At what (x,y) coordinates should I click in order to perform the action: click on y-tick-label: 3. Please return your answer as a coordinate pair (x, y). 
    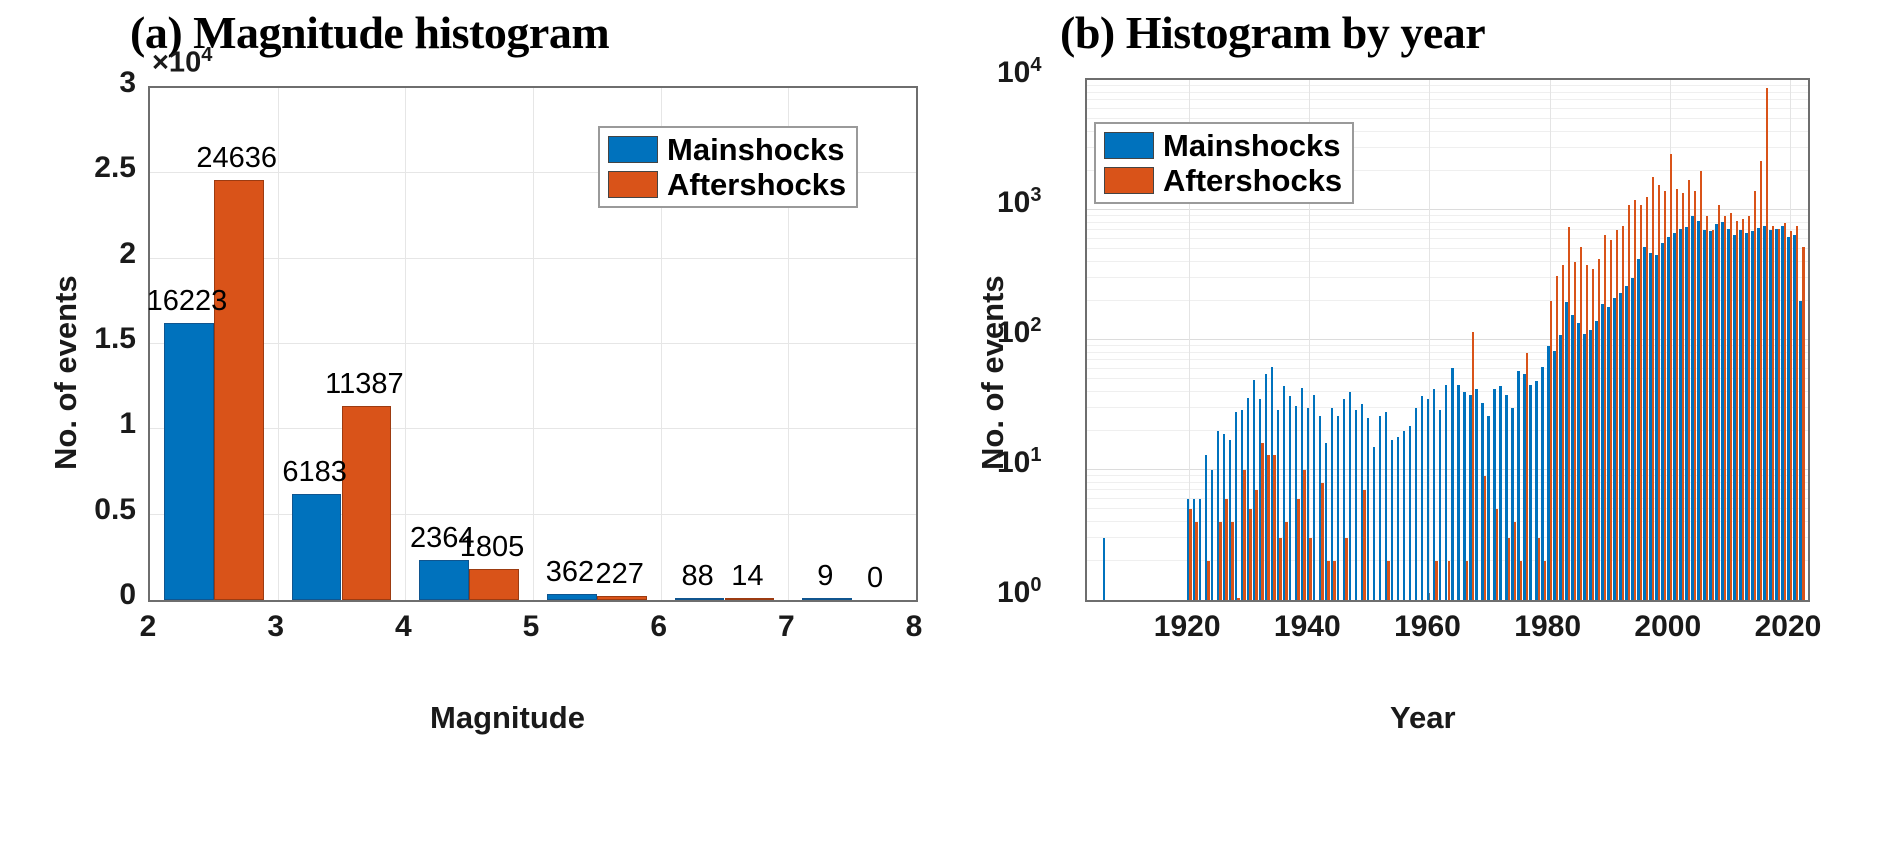
    Looking at the image, I should click on (127, 82).